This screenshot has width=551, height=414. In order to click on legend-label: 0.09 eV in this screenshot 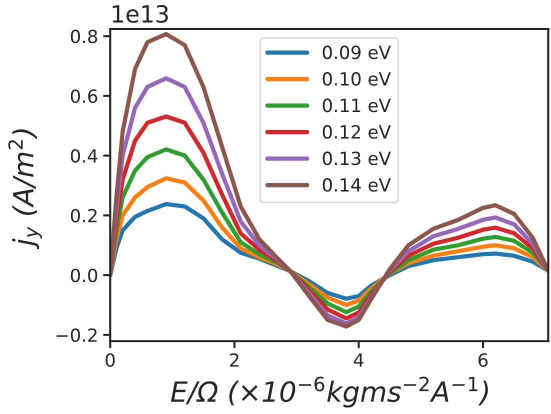, I will do `click(356, 53)`.